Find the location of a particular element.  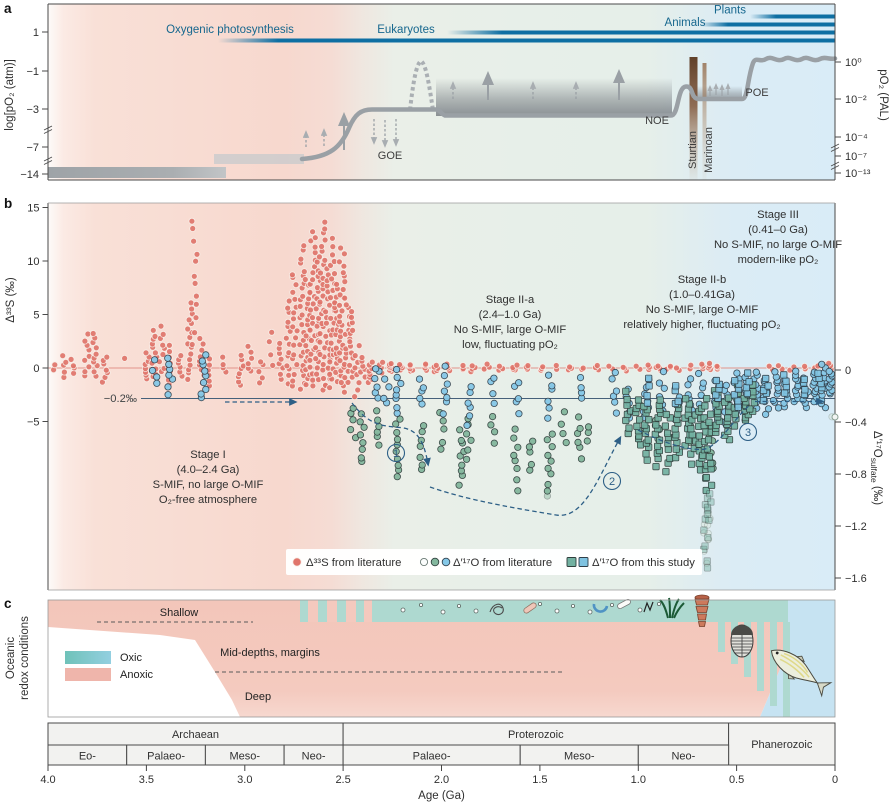

neo-archaean-label: Neo- is located at coordinates (314, 757).